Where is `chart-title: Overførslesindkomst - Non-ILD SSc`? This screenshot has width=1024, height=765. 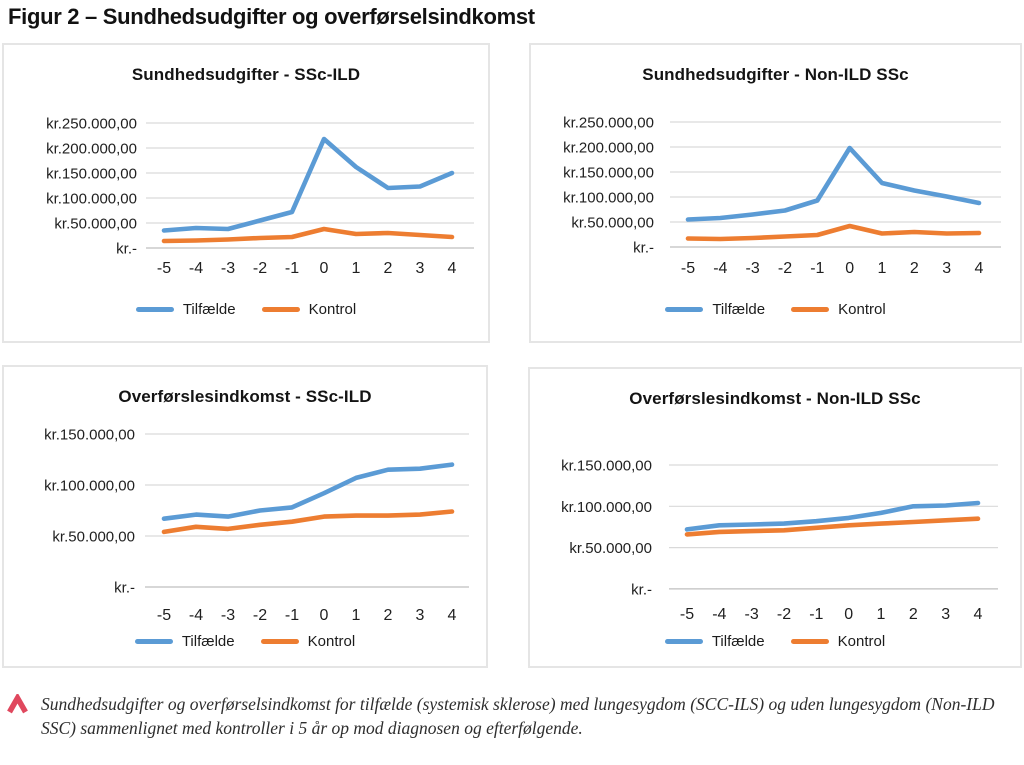
chart-title: Overførslesindkomst - Non-ILD SSc is located at coordinates (775, 398).